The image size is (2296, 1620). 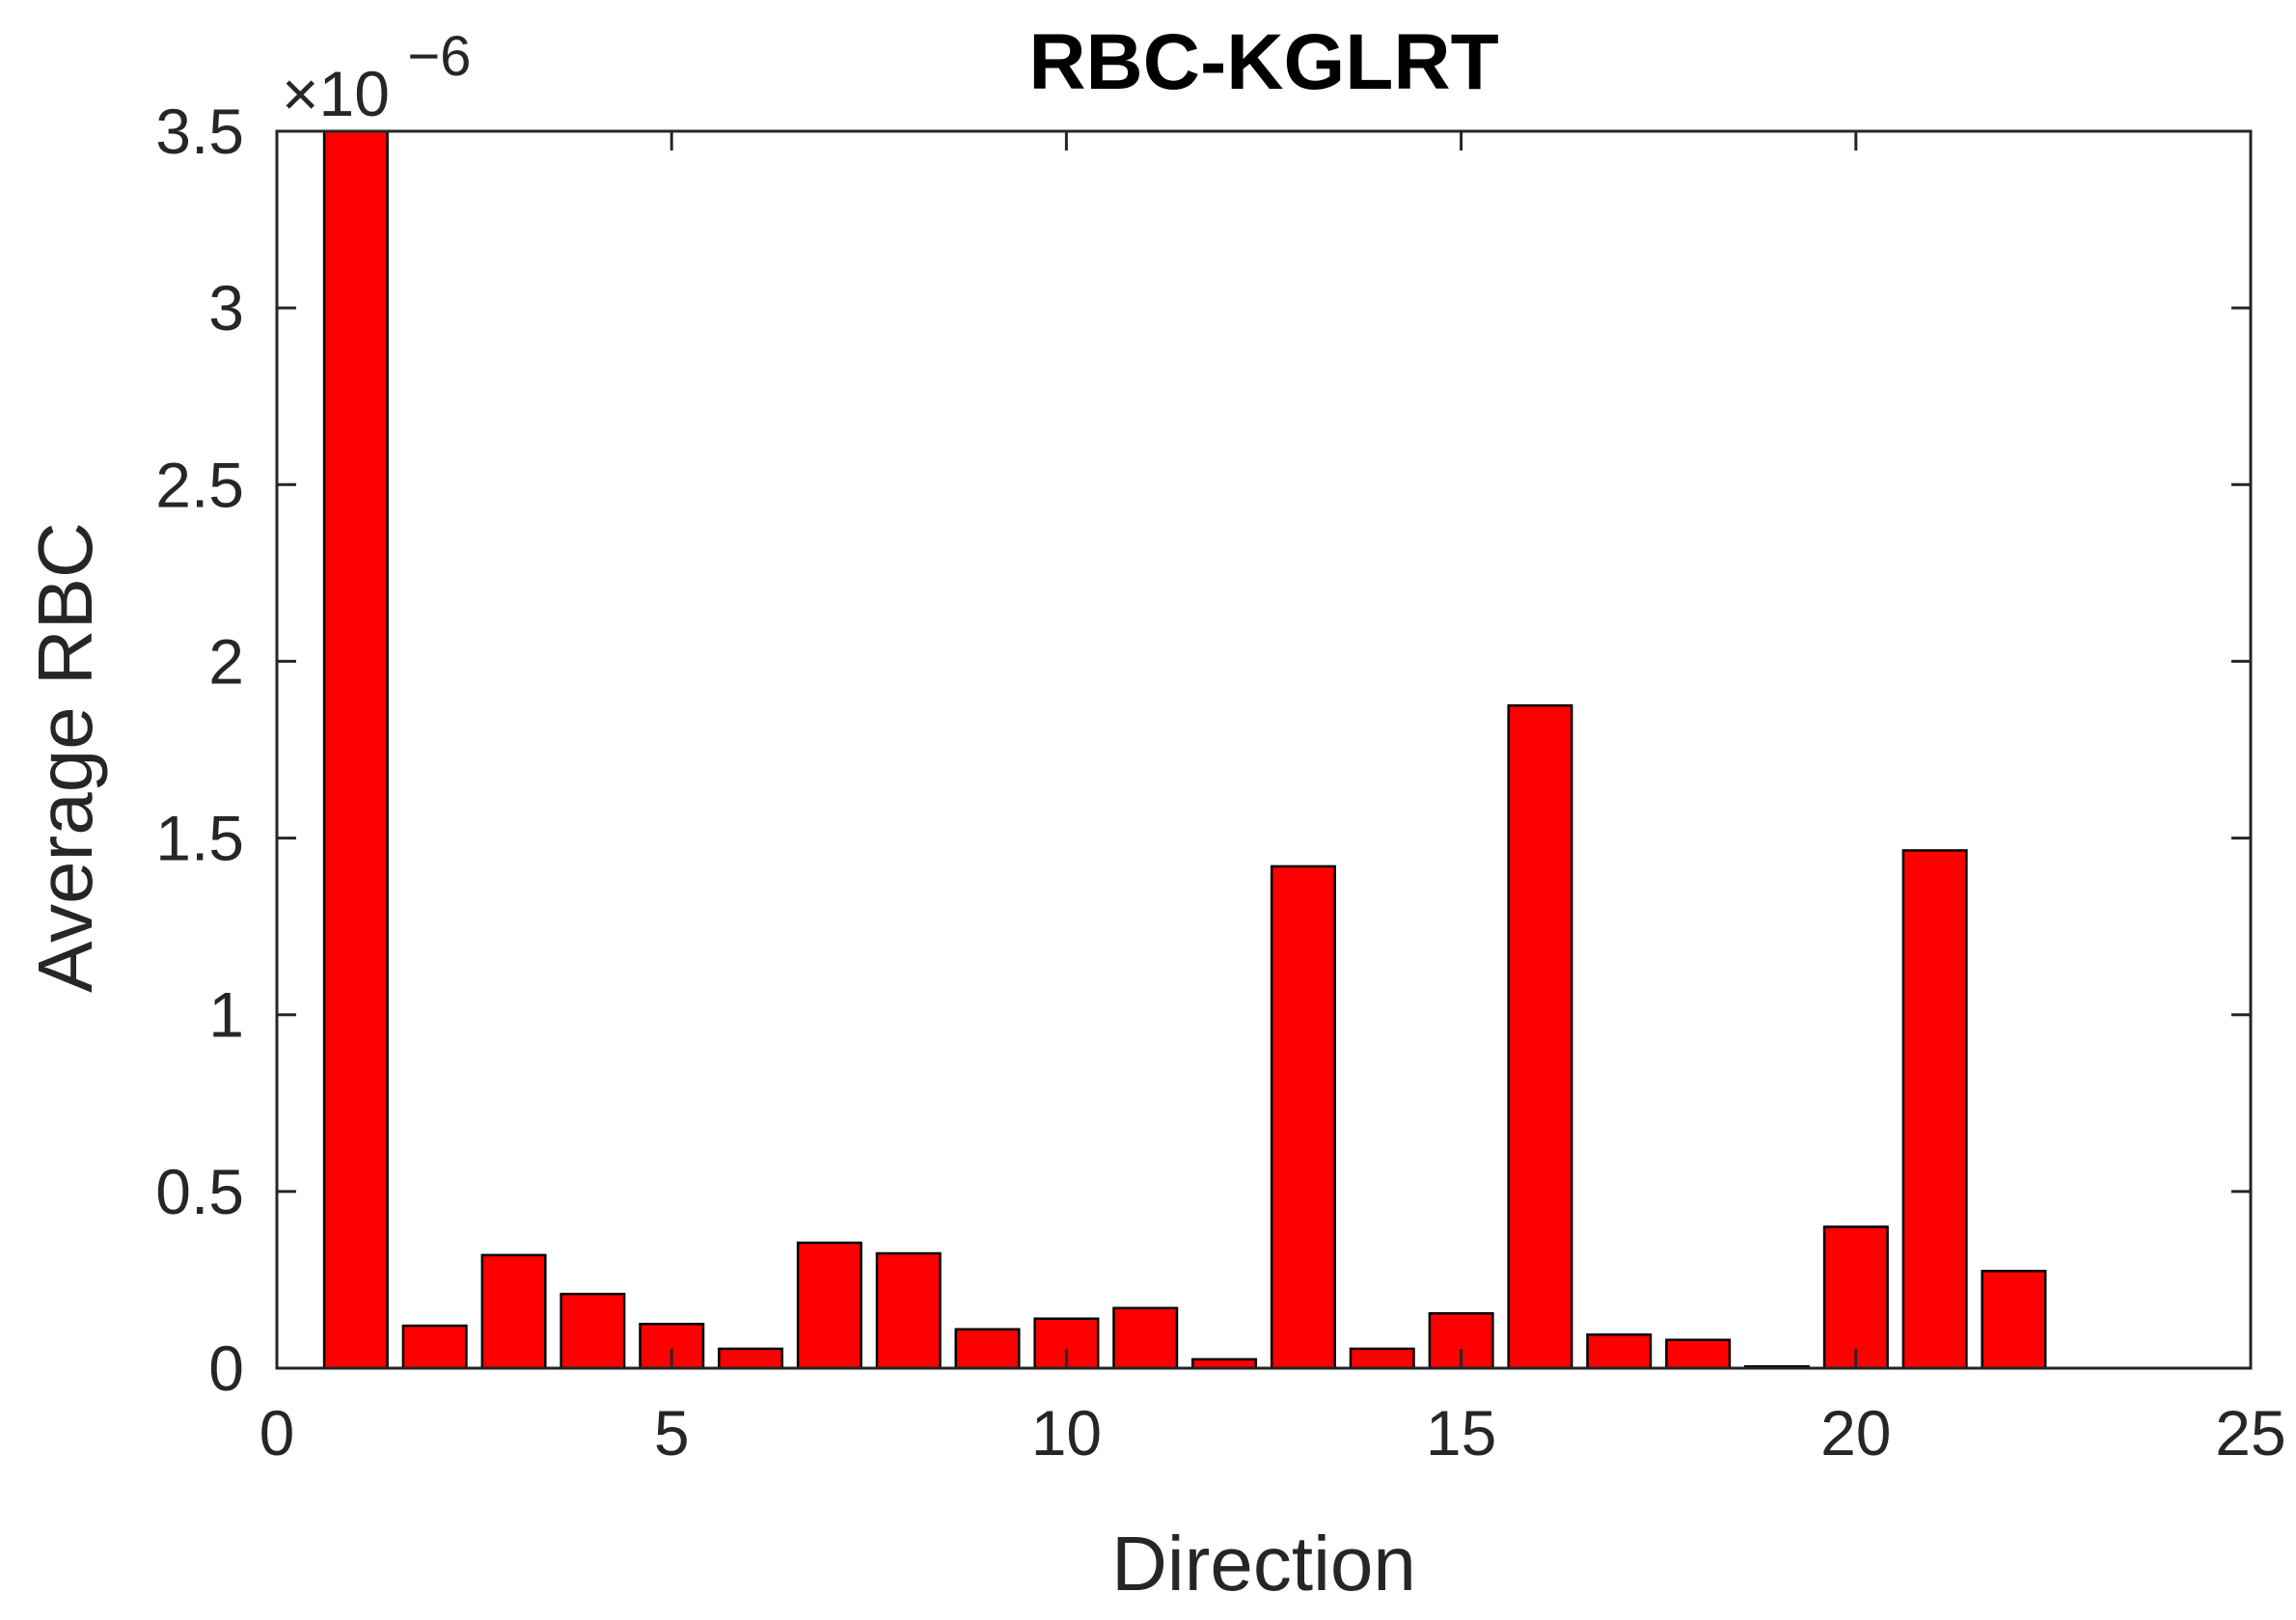 What do you see at coordinates (200, 838) in the screenshot?
I see `y-tick-label-1.5: 1.5` at bounding box center [200, 838].